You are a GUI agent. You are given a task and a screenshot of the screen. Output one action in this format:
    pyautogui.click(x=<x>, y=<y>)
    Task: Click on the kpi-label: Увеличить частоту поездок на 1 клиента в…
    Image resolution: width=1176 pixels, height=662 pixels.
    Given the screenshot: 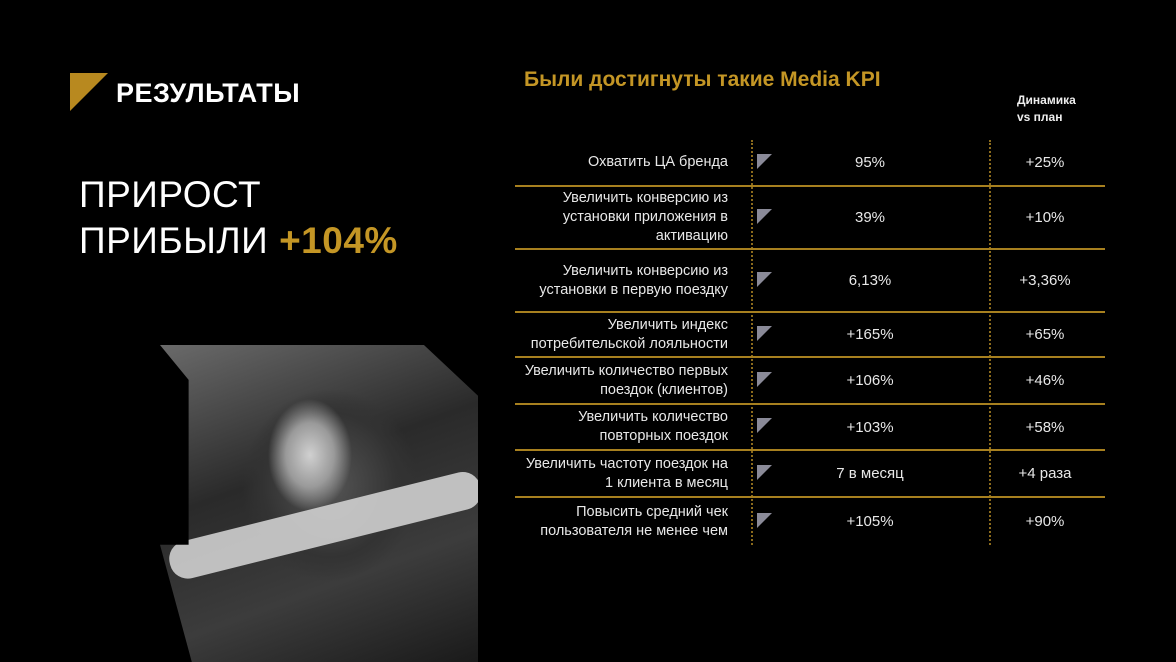 What is the action you would take?
    pyautogui.click(x=626, y=473)
    